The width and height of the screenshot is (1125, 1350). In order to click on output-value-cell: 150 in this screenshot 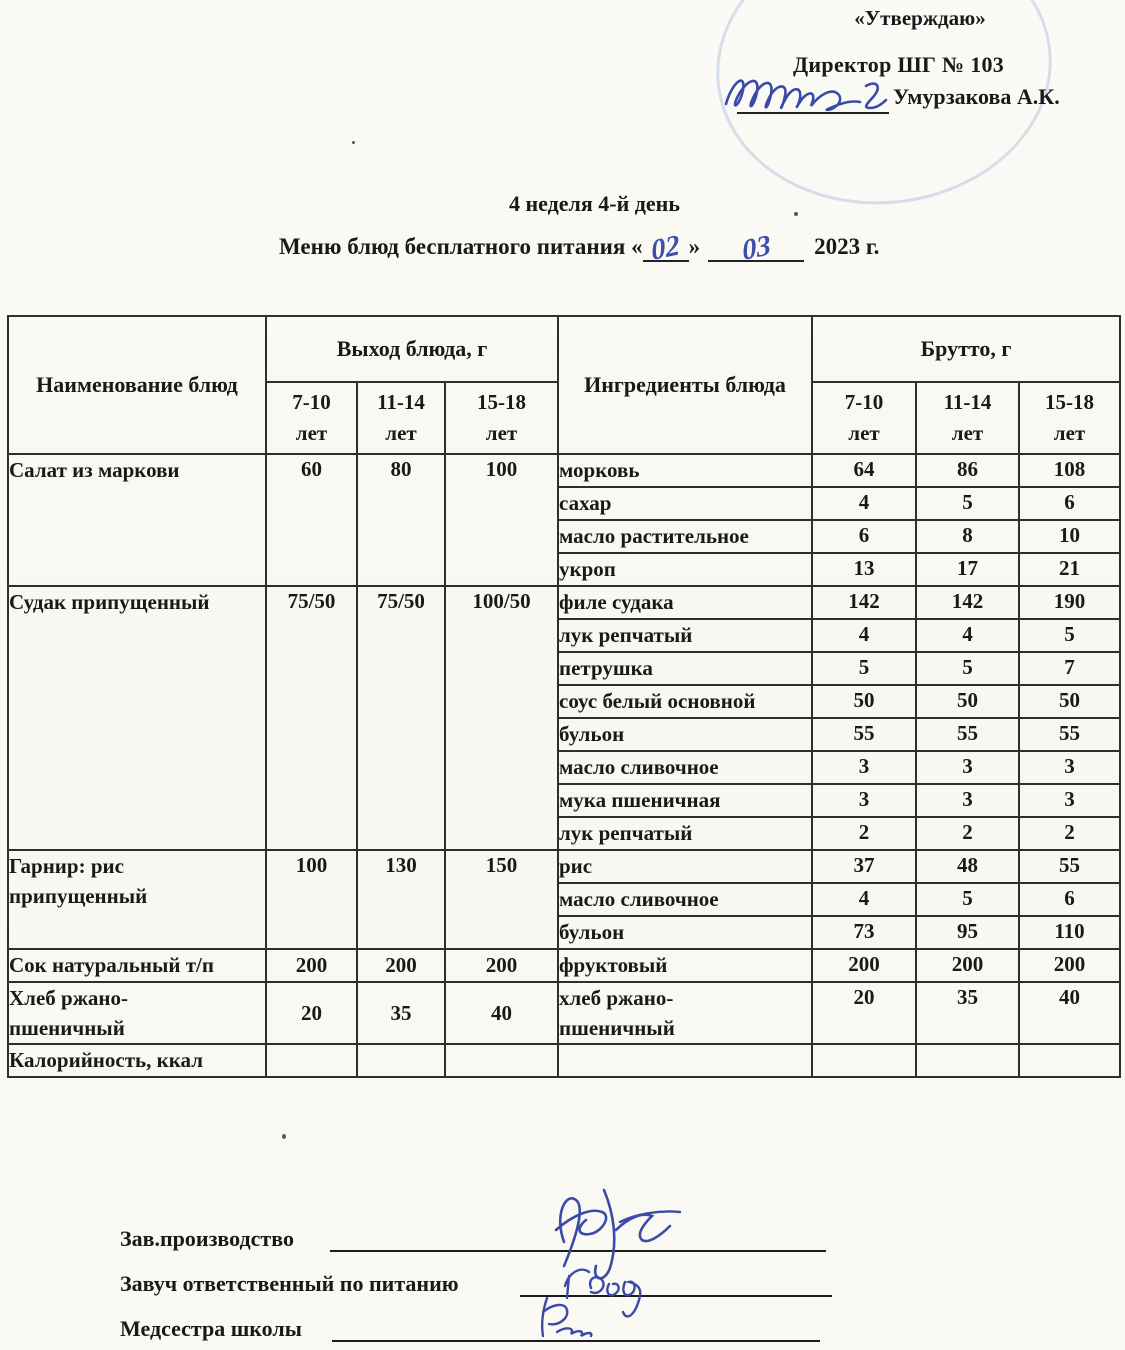, I will do `click(501, 899)`.